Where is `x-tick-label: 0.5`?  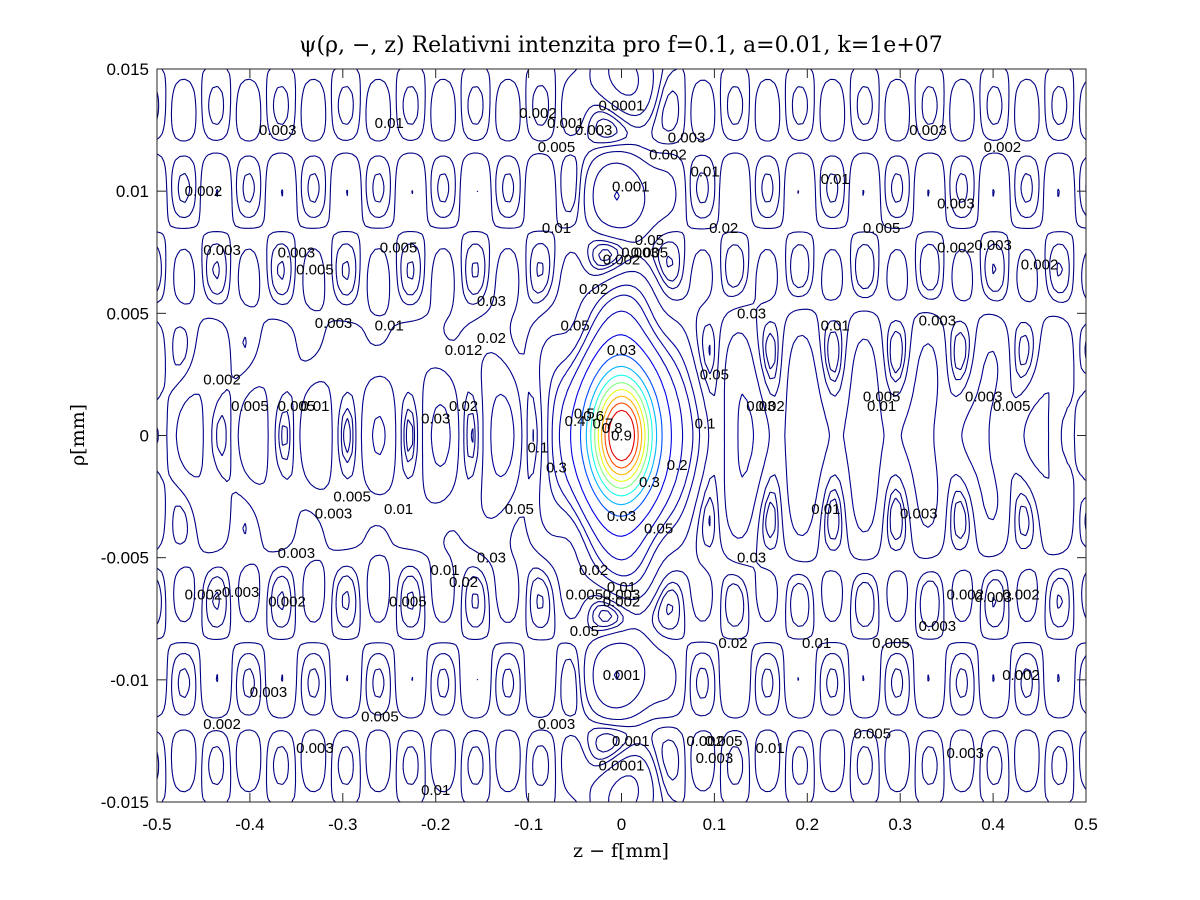 x-tick-label: 0.5 is located at coordinates (1086, 824).